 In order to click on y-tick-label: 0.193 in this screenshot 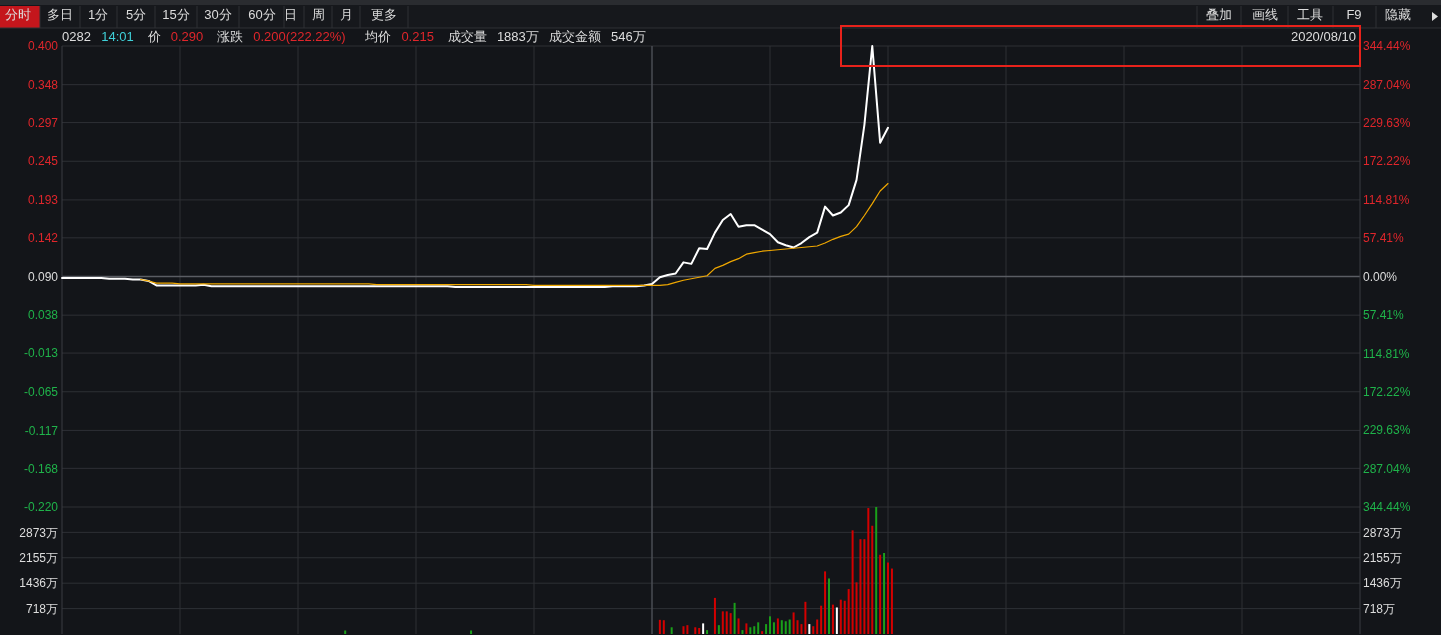, I will do `click(43, 200)`.